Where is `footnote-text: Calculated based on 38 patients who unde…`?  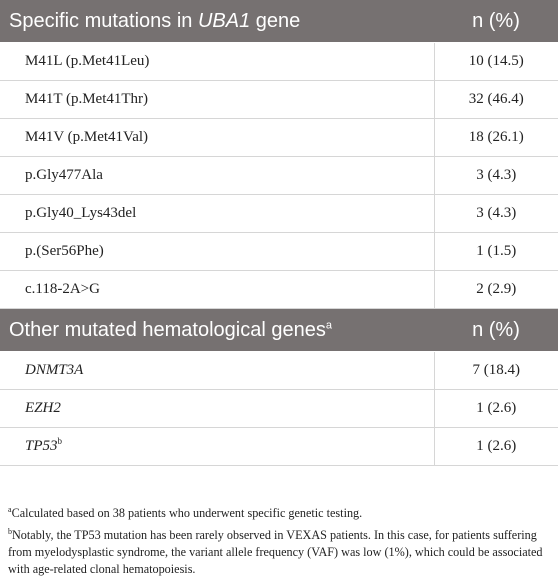
footnote-text: Calculated based on 38 patients who unde… is located at coordinates (187, 513).